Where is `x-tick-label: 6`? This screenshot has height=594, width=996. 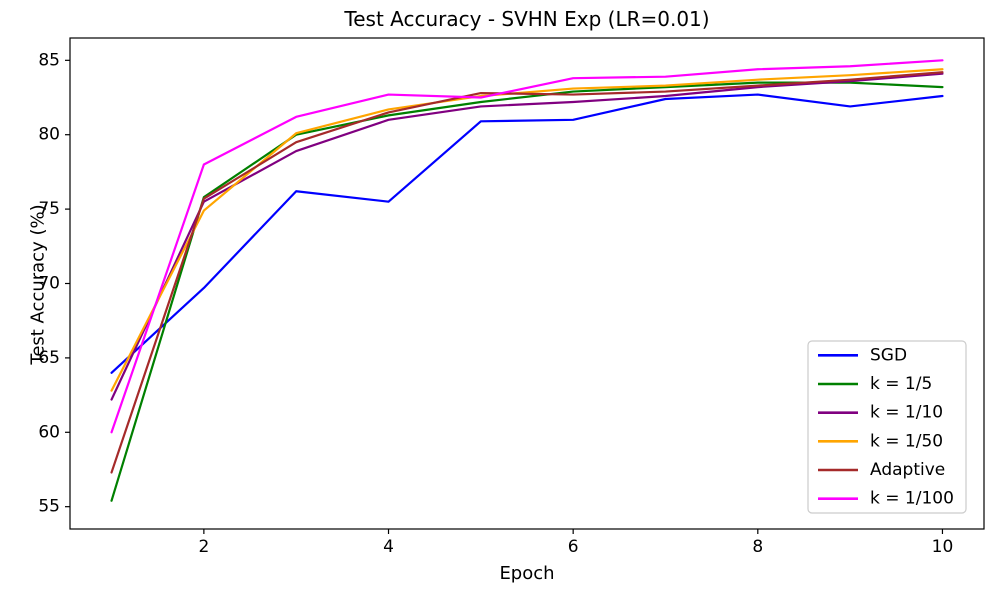
x-tick-label: 6 is located at coordinates (573, 547).